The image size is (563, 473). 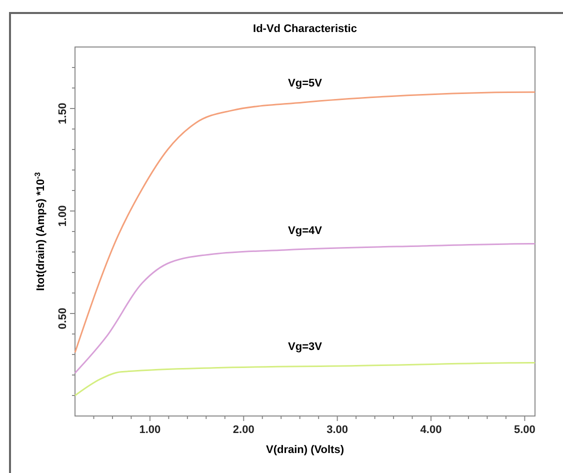 I want to click on series-label: Vg=3V, so click(x=305, y=346).